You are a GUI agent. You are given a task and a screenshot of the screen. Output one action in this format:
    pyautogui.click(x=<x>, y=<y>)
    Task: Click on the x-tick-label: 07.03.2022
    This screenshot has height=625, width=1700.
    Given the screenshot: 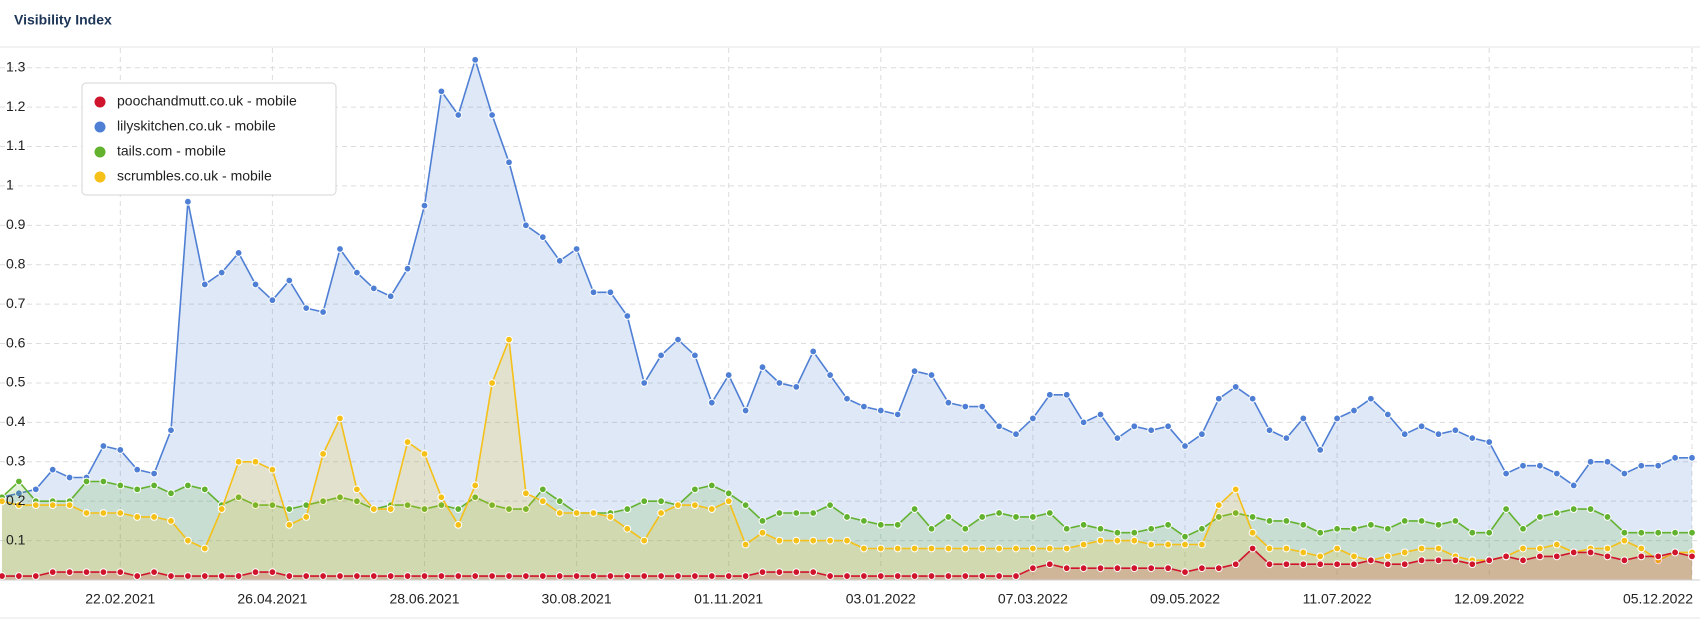 What is the action you would take?
    pyautogui.click(x=1033, y=599)
    